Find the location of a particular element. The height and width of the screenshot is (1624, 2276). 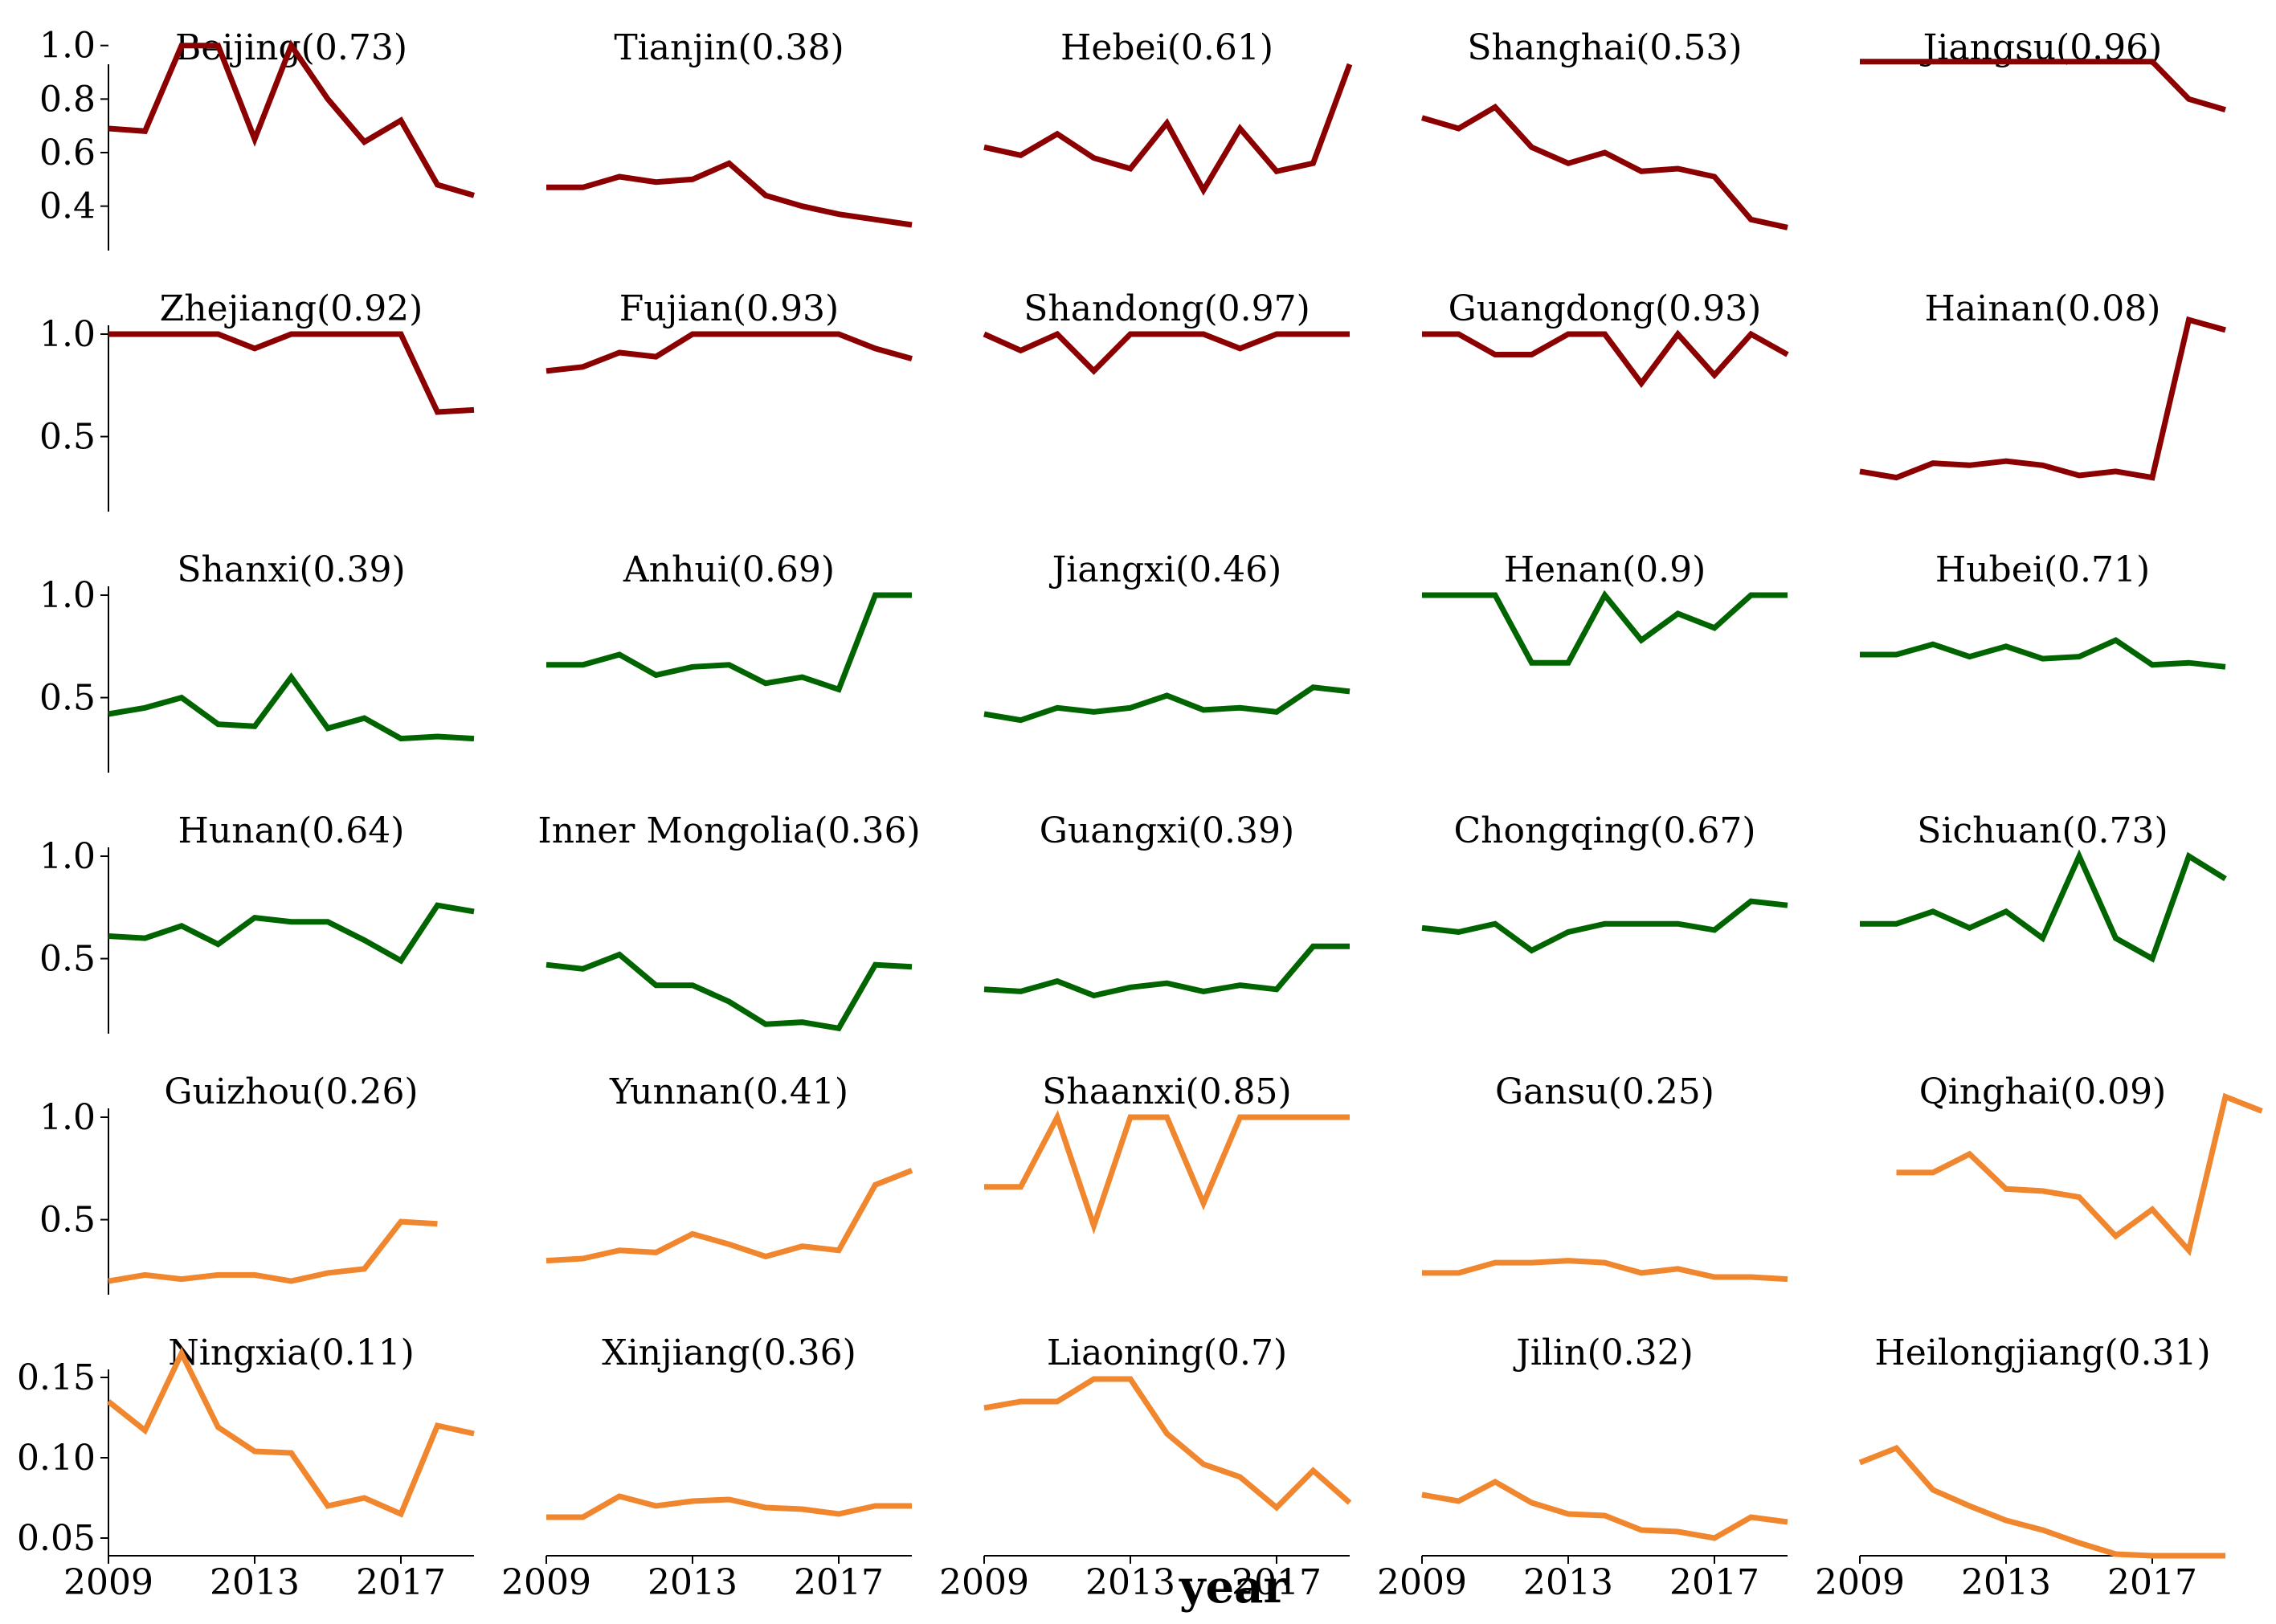

panel-title: Fujian(0.93) is located at coordinates (729, 308).